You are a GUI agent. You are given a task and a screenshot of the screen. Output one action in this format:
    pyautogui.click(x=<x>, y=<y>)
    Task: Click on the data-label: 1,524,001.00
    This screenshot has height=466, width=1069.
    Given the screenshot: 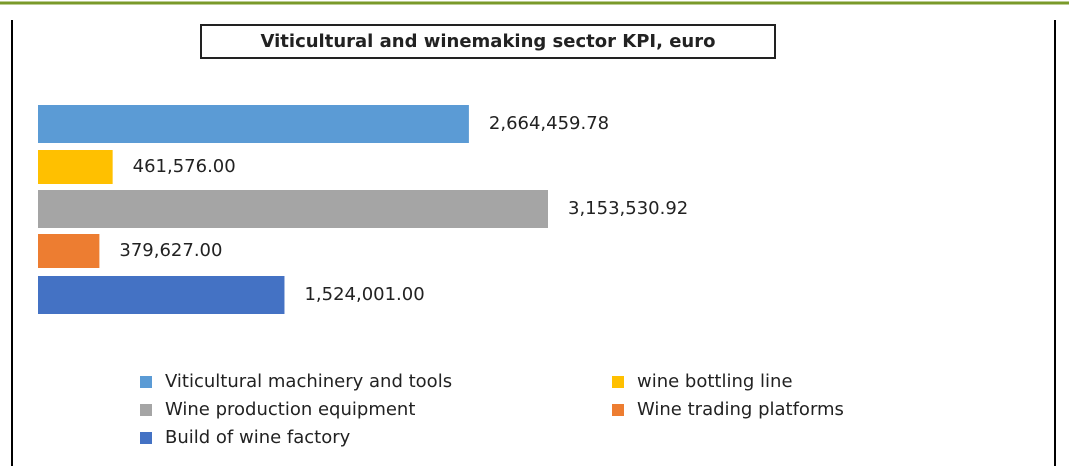 What is the action you would take?
    pyautogui.click(x=364, y=294)
    